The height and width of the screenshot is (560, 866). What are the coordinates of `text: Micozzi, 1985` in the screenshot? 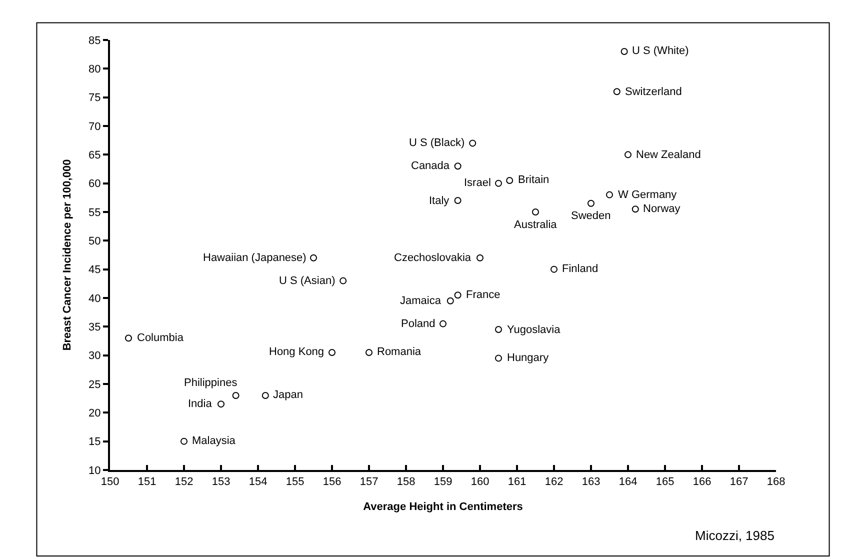 It's located at (734, 535).